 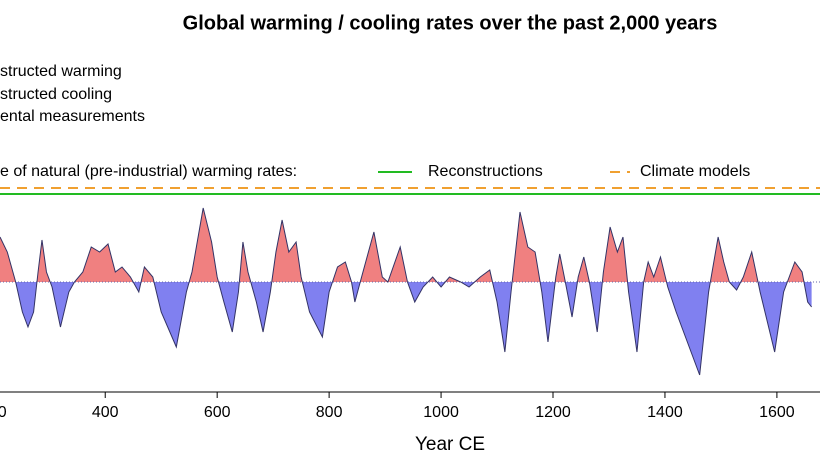 What do you see at coordinates (450, 444) in the screenshot?
I see `x-axis-label: Year CE` at bounding box center [450, 444].